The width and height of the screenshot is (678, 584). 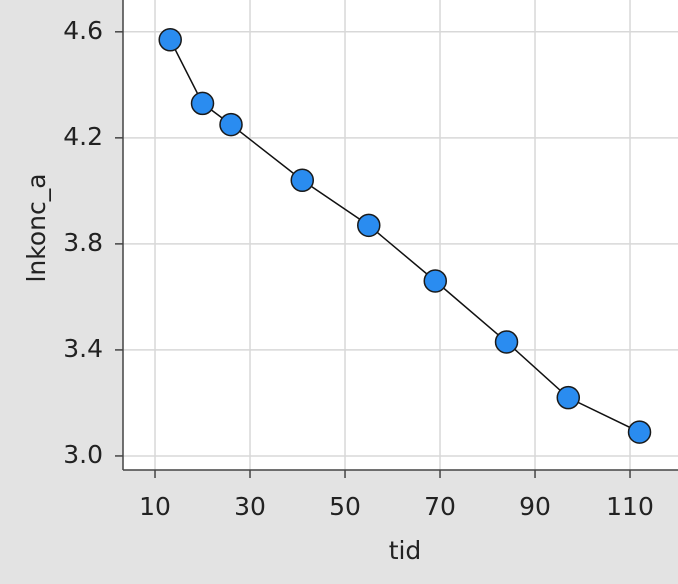 What do you see at coordinates (630, 506) in the screenshot?
I see `x-tick-label: 110` at bounding box center [630, 506].